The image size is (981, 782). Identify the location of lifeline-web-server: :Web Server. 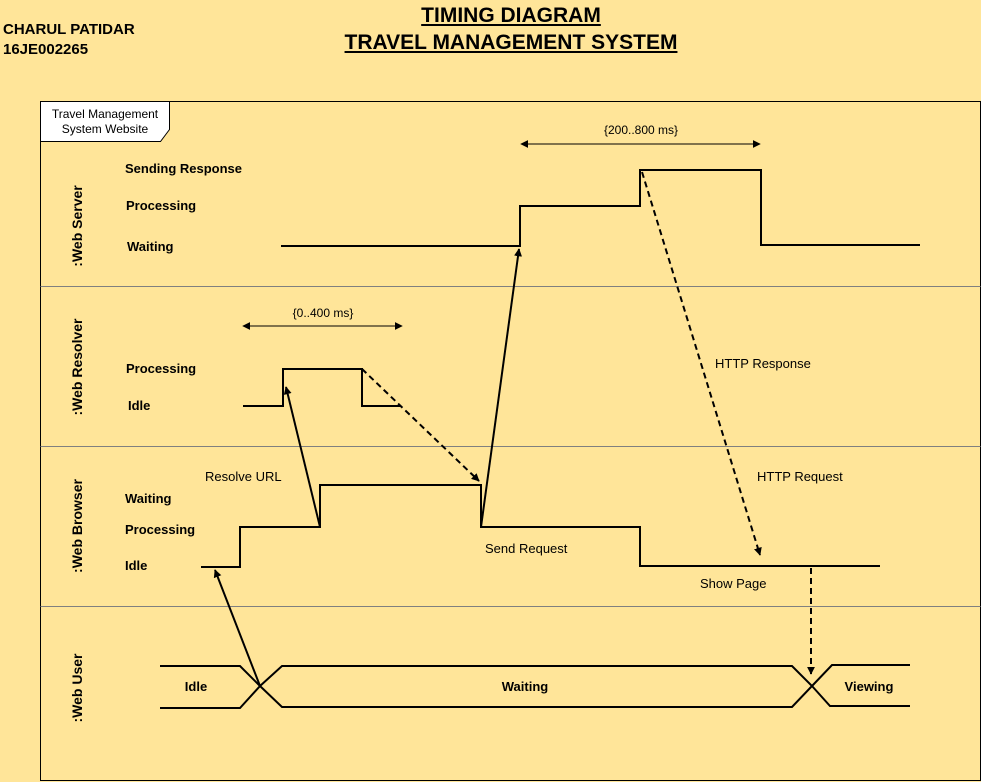
(77, 226).